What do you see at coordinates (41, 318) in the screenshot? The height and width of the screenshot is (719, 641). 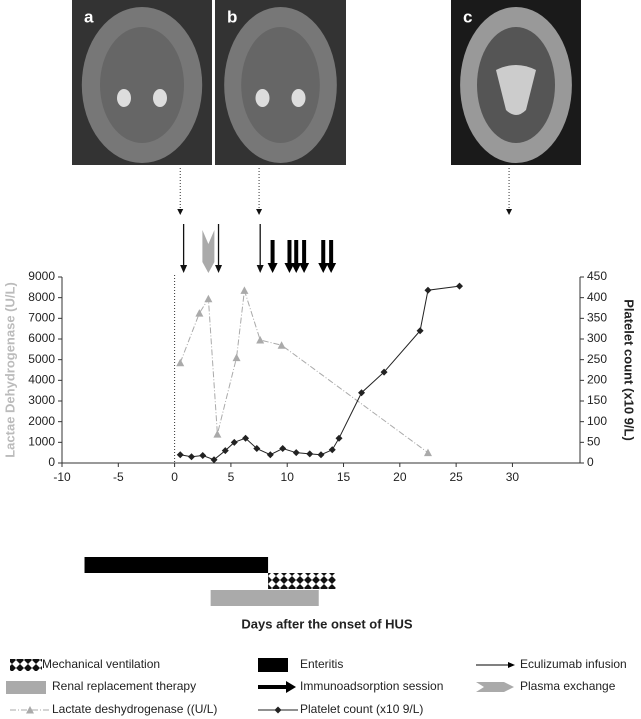 I see `y-tick-label: 7000` at bounding box center [41, 318].